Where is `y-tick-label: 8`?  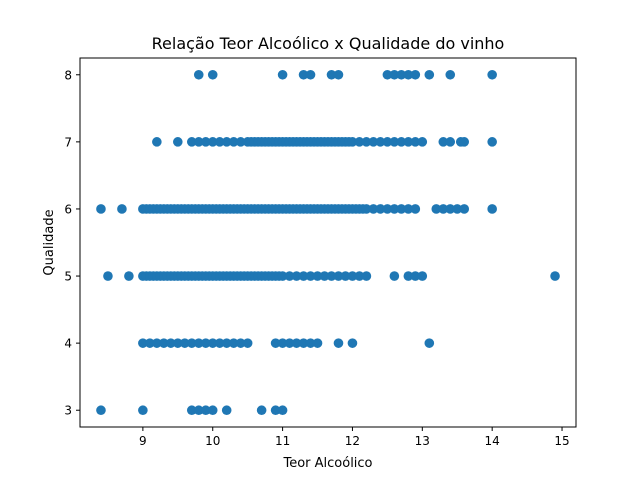 y-tick-label: 8 is located at coordinates (68, 75).